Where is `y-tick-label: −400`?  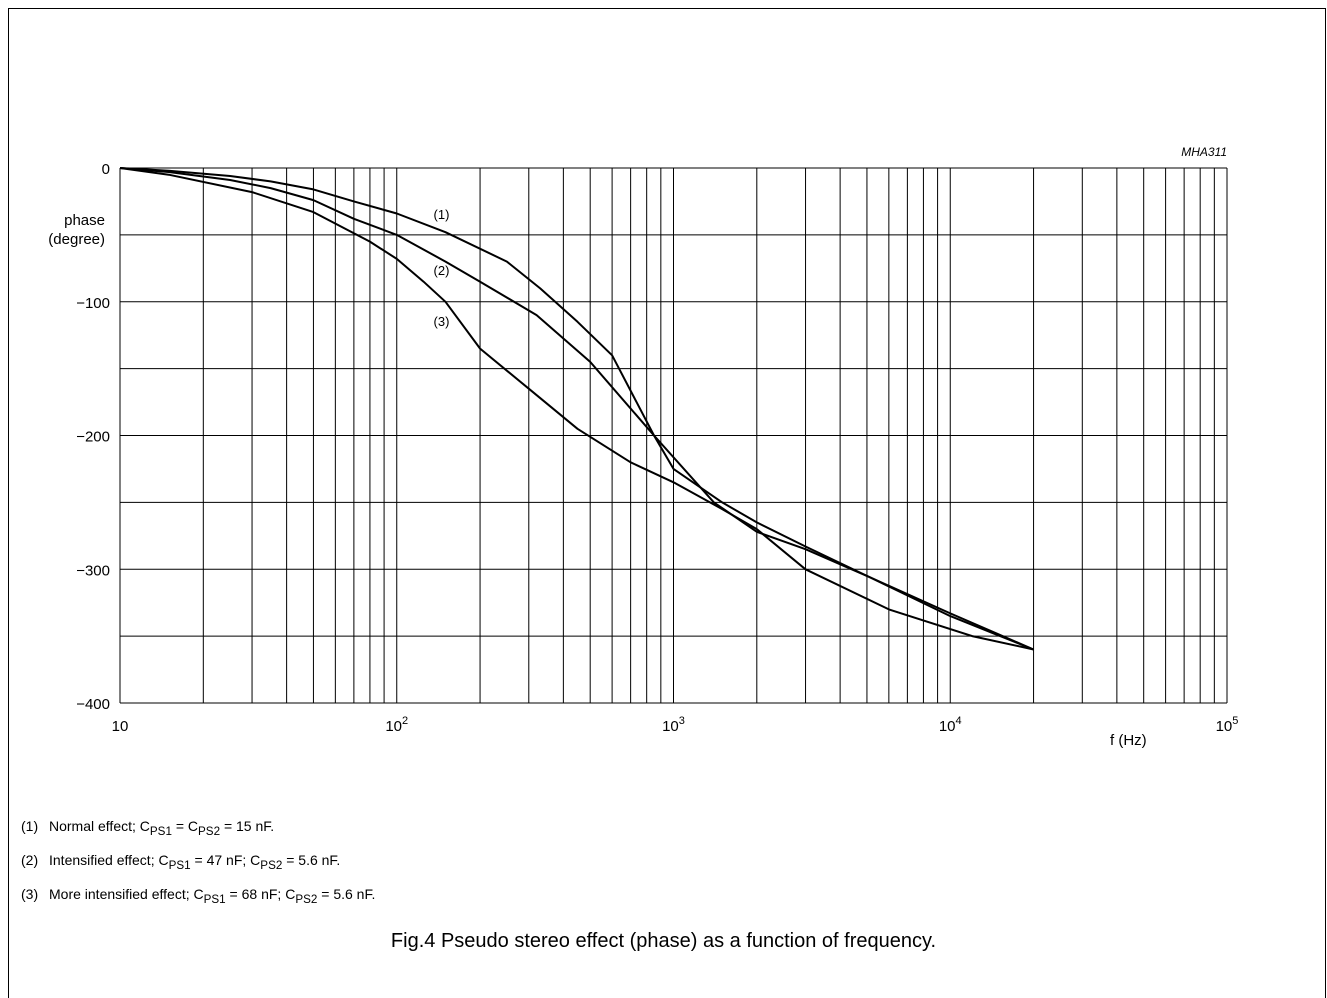
y-tick-label: −400 is located at coordinates (93, 704).